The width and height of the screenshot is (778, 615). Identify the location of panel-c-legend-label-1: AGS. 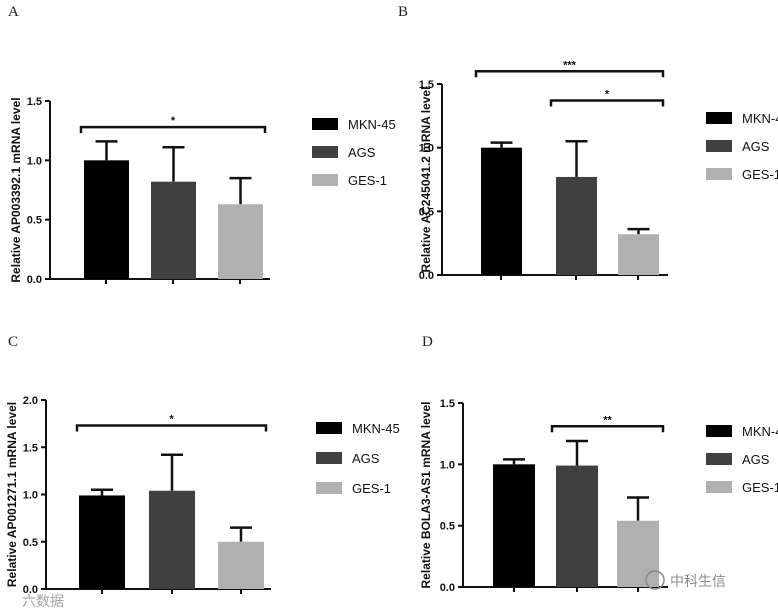
(366, 458).